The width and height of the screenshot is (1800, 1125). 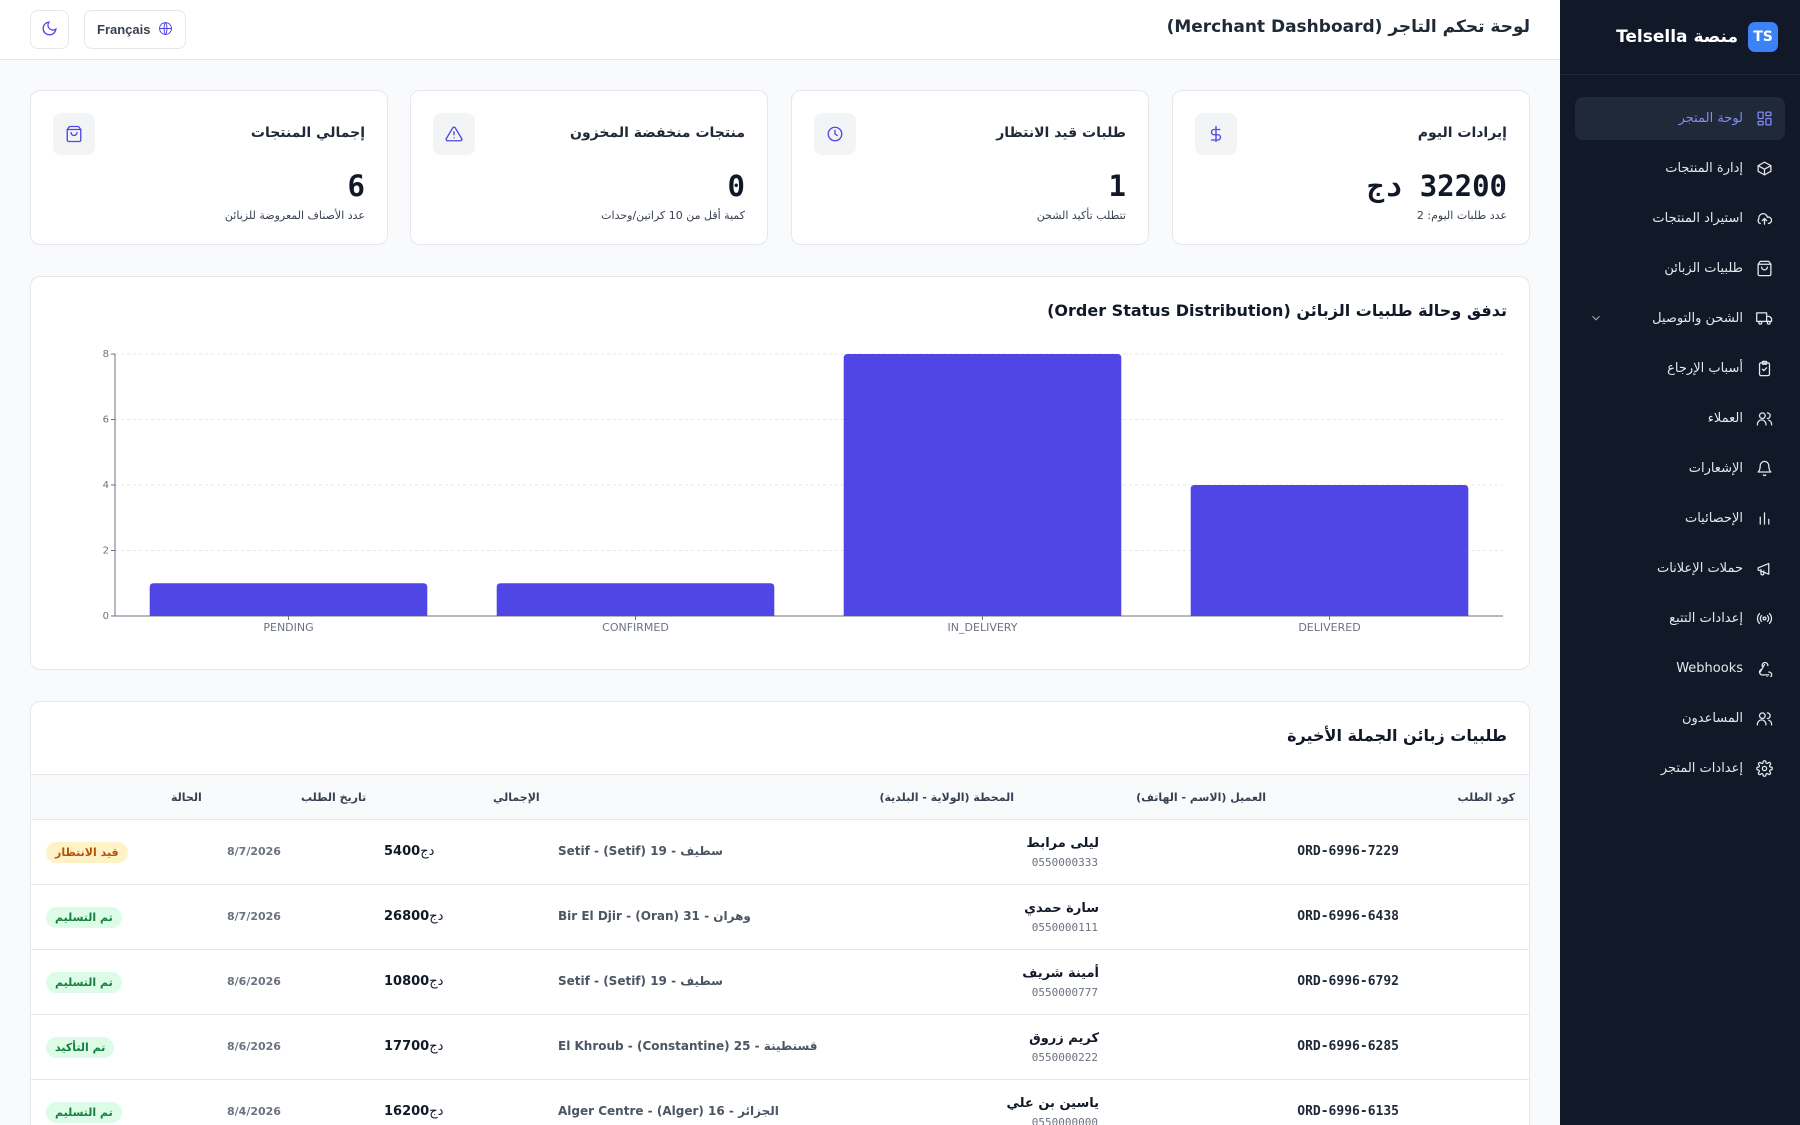 I want to click on bell-icon, so click(x=1764, y=469).